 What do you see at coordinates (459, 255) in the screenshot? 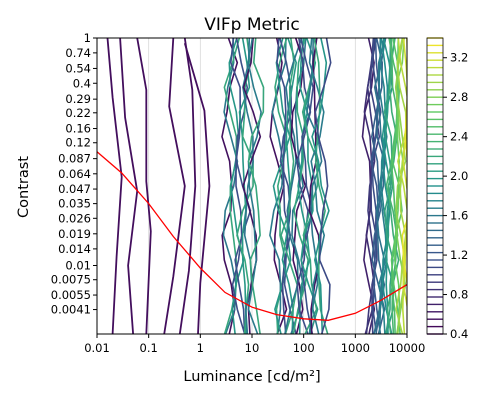
I see `colorbar-tick-label: 1.2` at bounding box center [459, 255].